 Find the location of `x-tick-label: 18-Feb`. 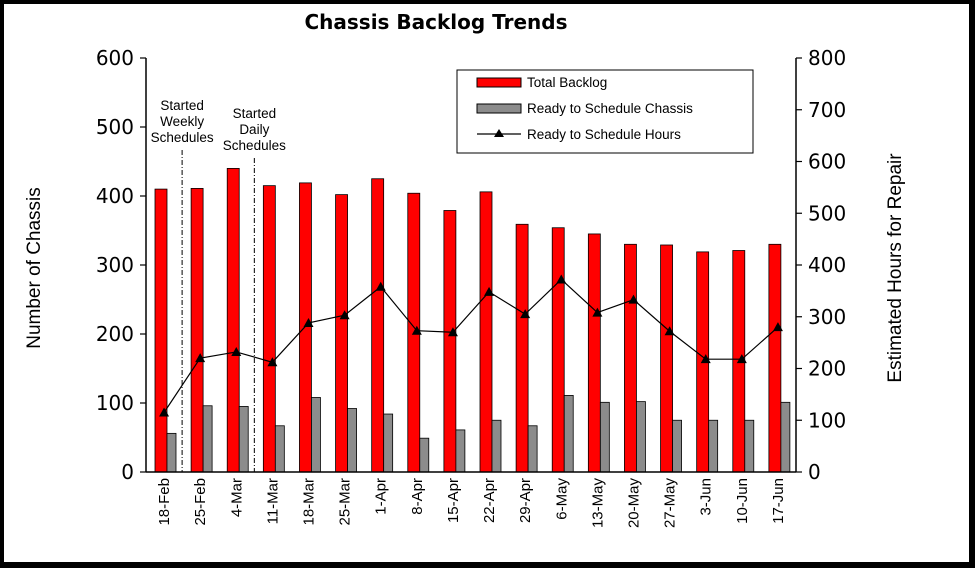

x-tick-label: 18-Feb is located at coordinates (164, 502).